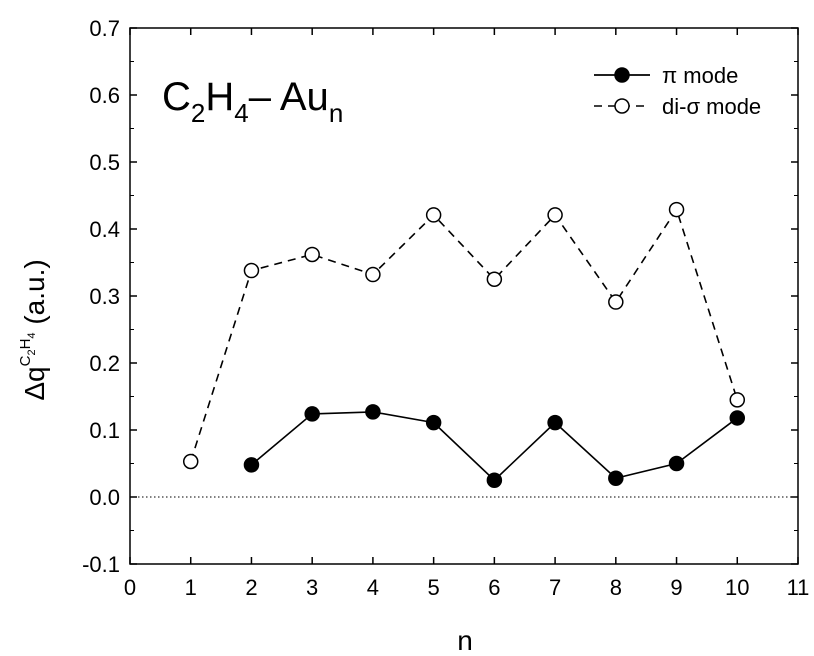  I want to click on legend-disigma-label: di-σ mode, so click(711, 106).